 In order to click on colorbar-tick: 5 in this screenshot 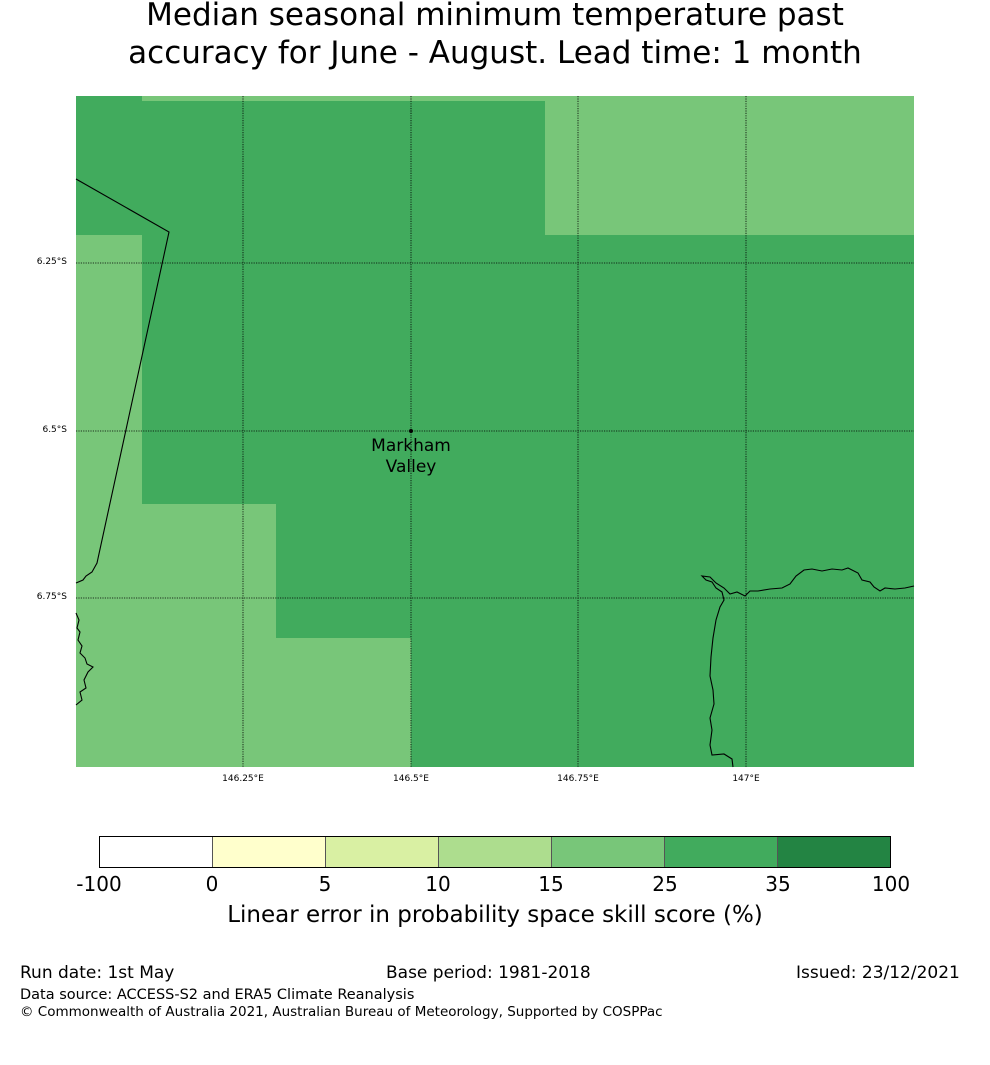, I will do `click(325, 884)`.